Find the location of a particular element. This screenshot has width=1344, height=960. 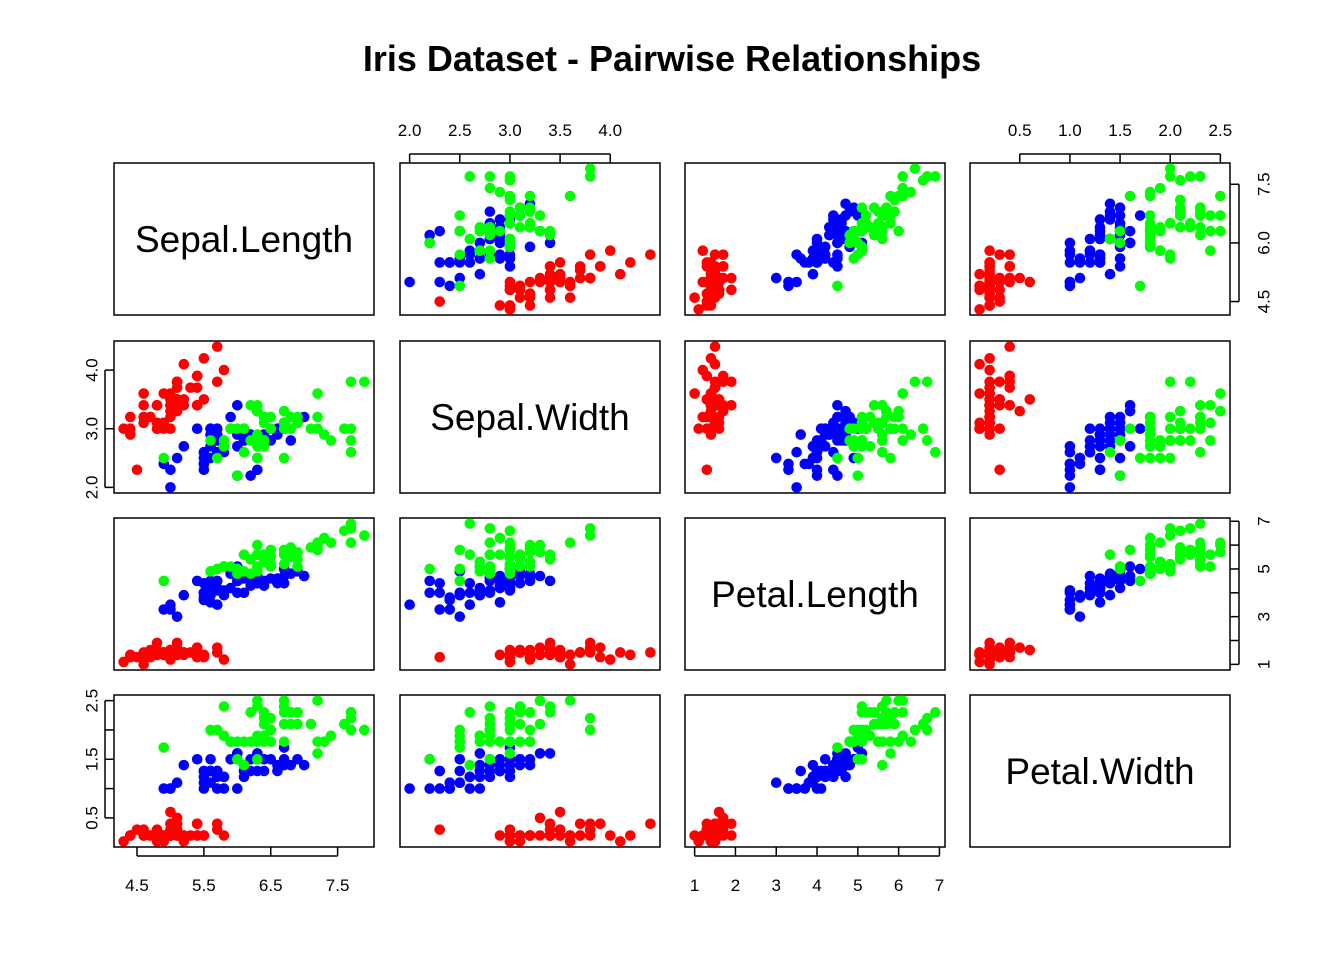

tick-label-petal-length: 2 is located at coordinates (735, 885).